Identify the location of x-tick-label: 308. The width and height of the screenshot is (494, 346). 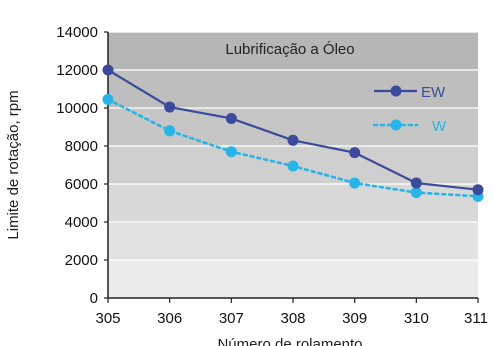
(292, 318).